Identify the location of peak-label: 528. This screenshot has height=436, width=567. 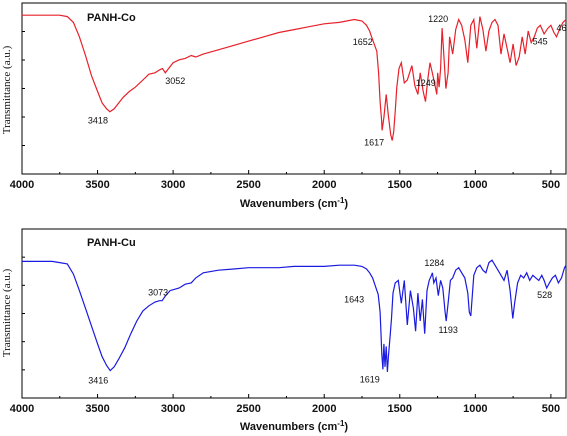
(544, 295).